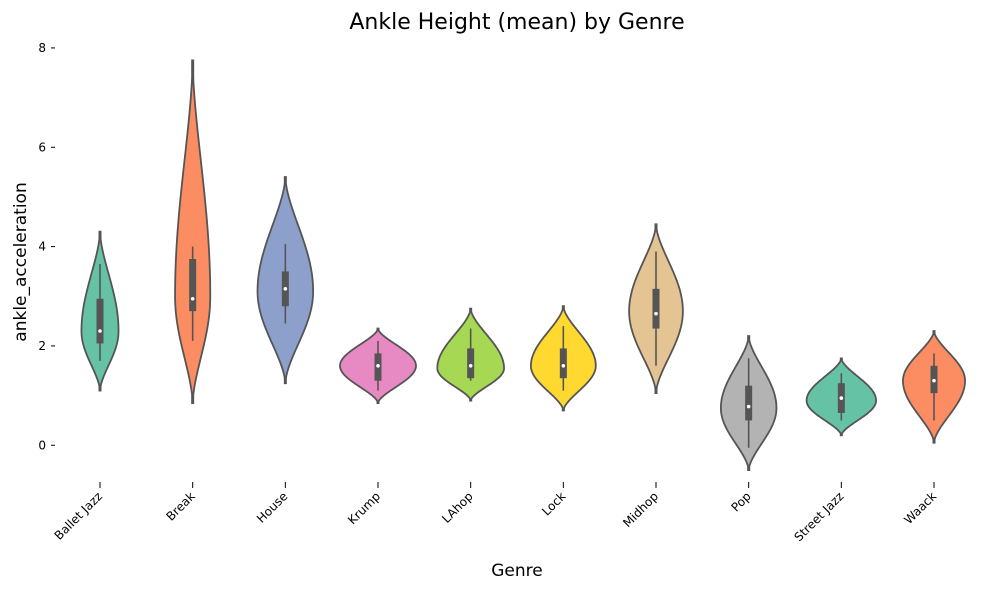 The image size is (989, 590). I want to click on y-axis: 0 2 4 6 8, so click(46, 246).